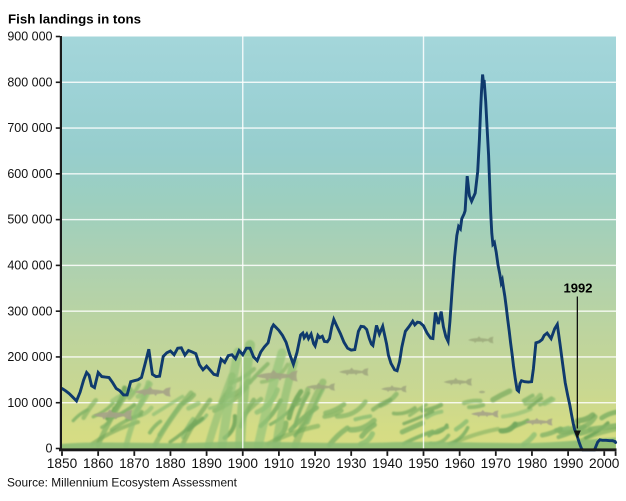 The height and width of the screenshot is (501, 626). What do you see at coordinates (568, 463) in the screenshot?
I see `svg-text: 1990` at bounding box center [568, 463].